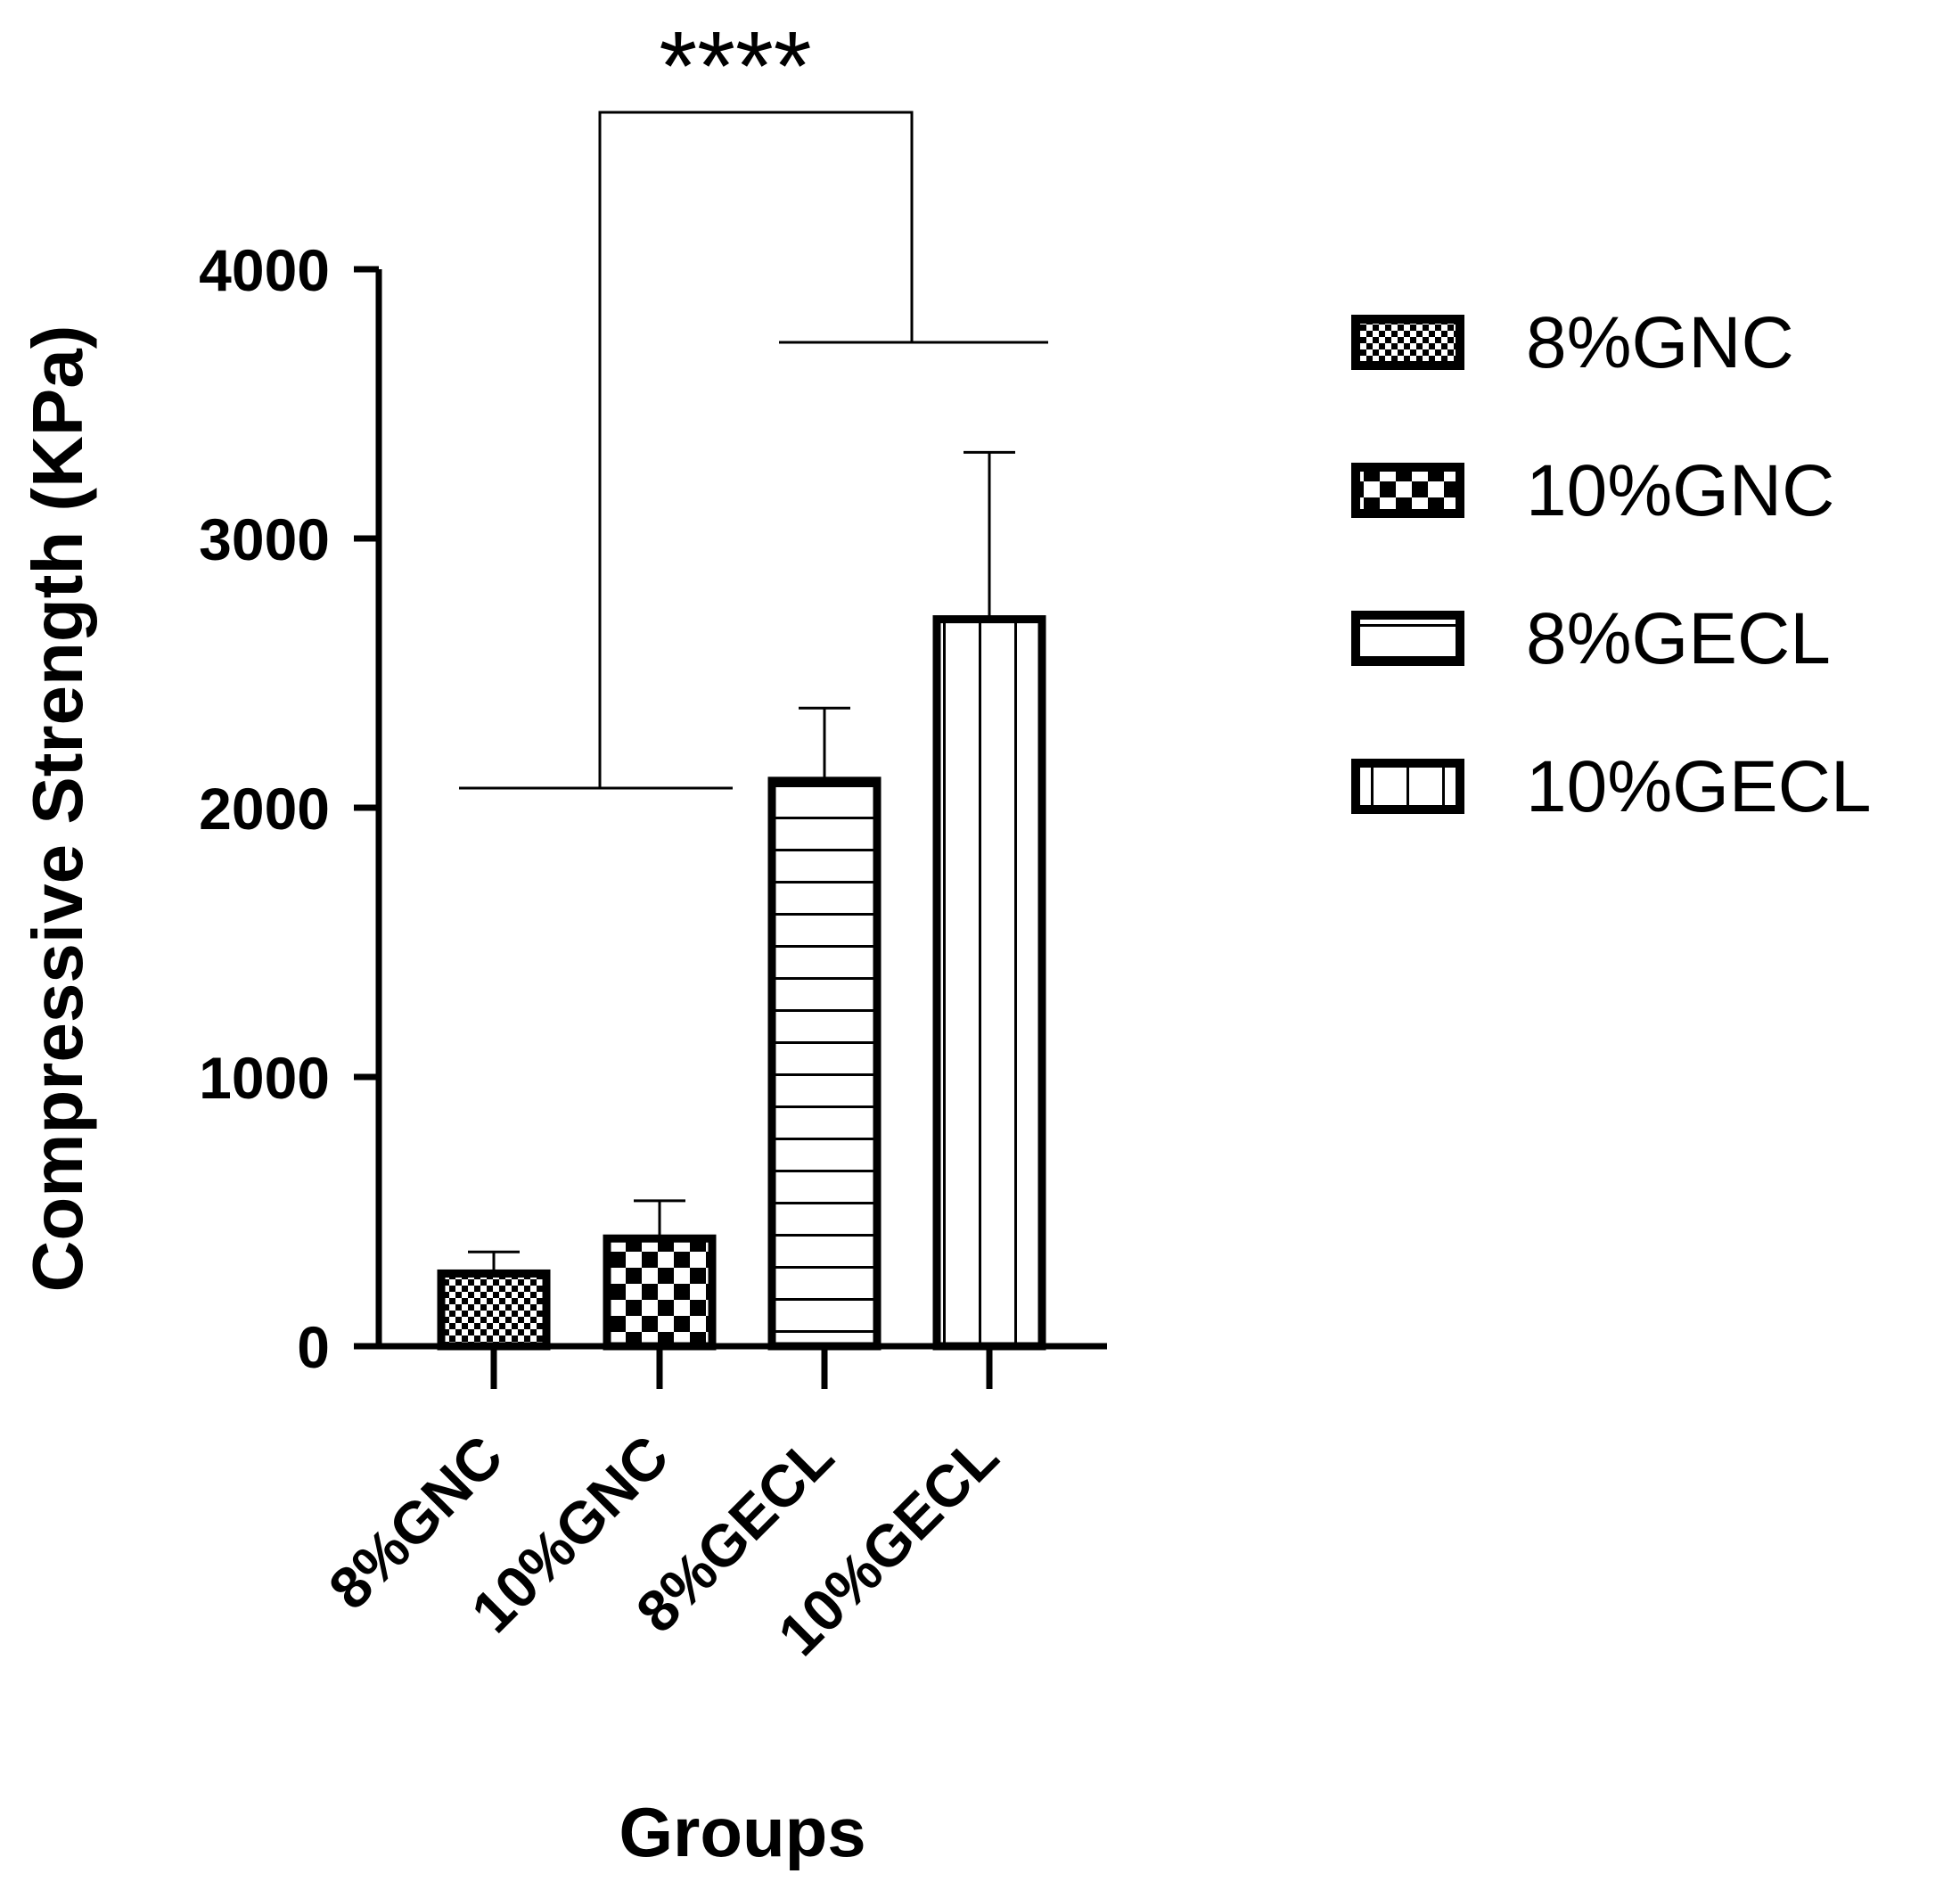  What do you see at coordinates (264, 270) in the screenshot?
I see `y-tick-label: 4000` at bounding box center [264, 270].